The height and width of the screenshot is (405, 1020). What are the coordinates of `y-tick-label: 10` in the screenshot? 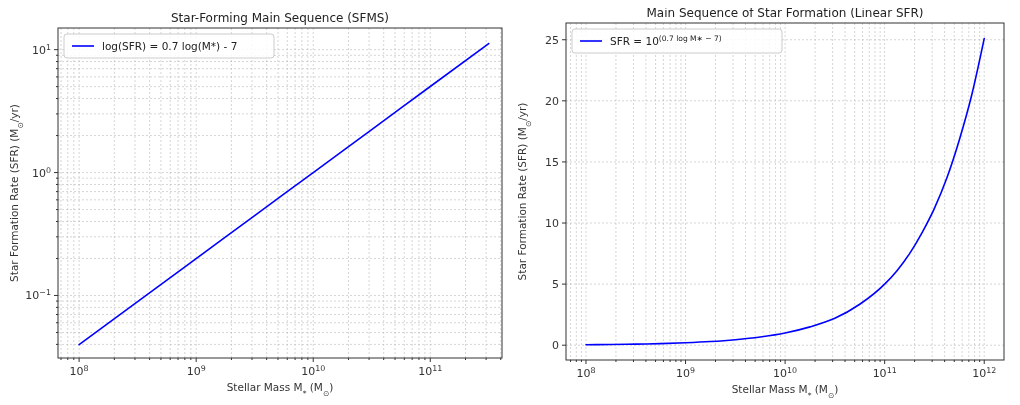 It's located at (552, 224).